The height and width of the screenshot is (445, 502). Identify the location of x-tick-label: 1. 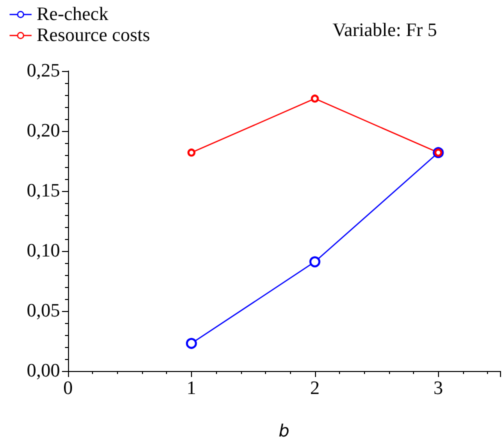
(191, 388).